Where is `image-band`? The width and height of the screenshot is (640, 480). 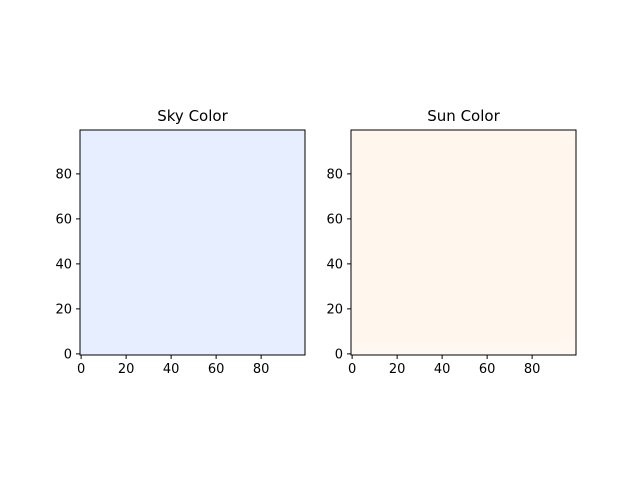
image-band is located at coordinates (463, 348).